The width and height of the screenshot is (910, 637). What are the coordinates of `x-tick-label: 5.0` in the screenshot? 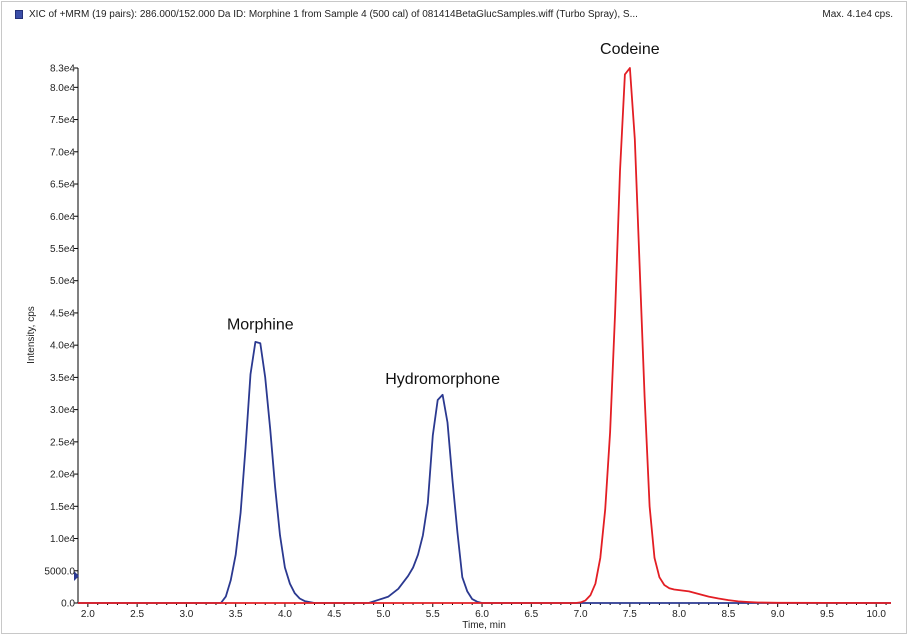 It's located at (384, 614).